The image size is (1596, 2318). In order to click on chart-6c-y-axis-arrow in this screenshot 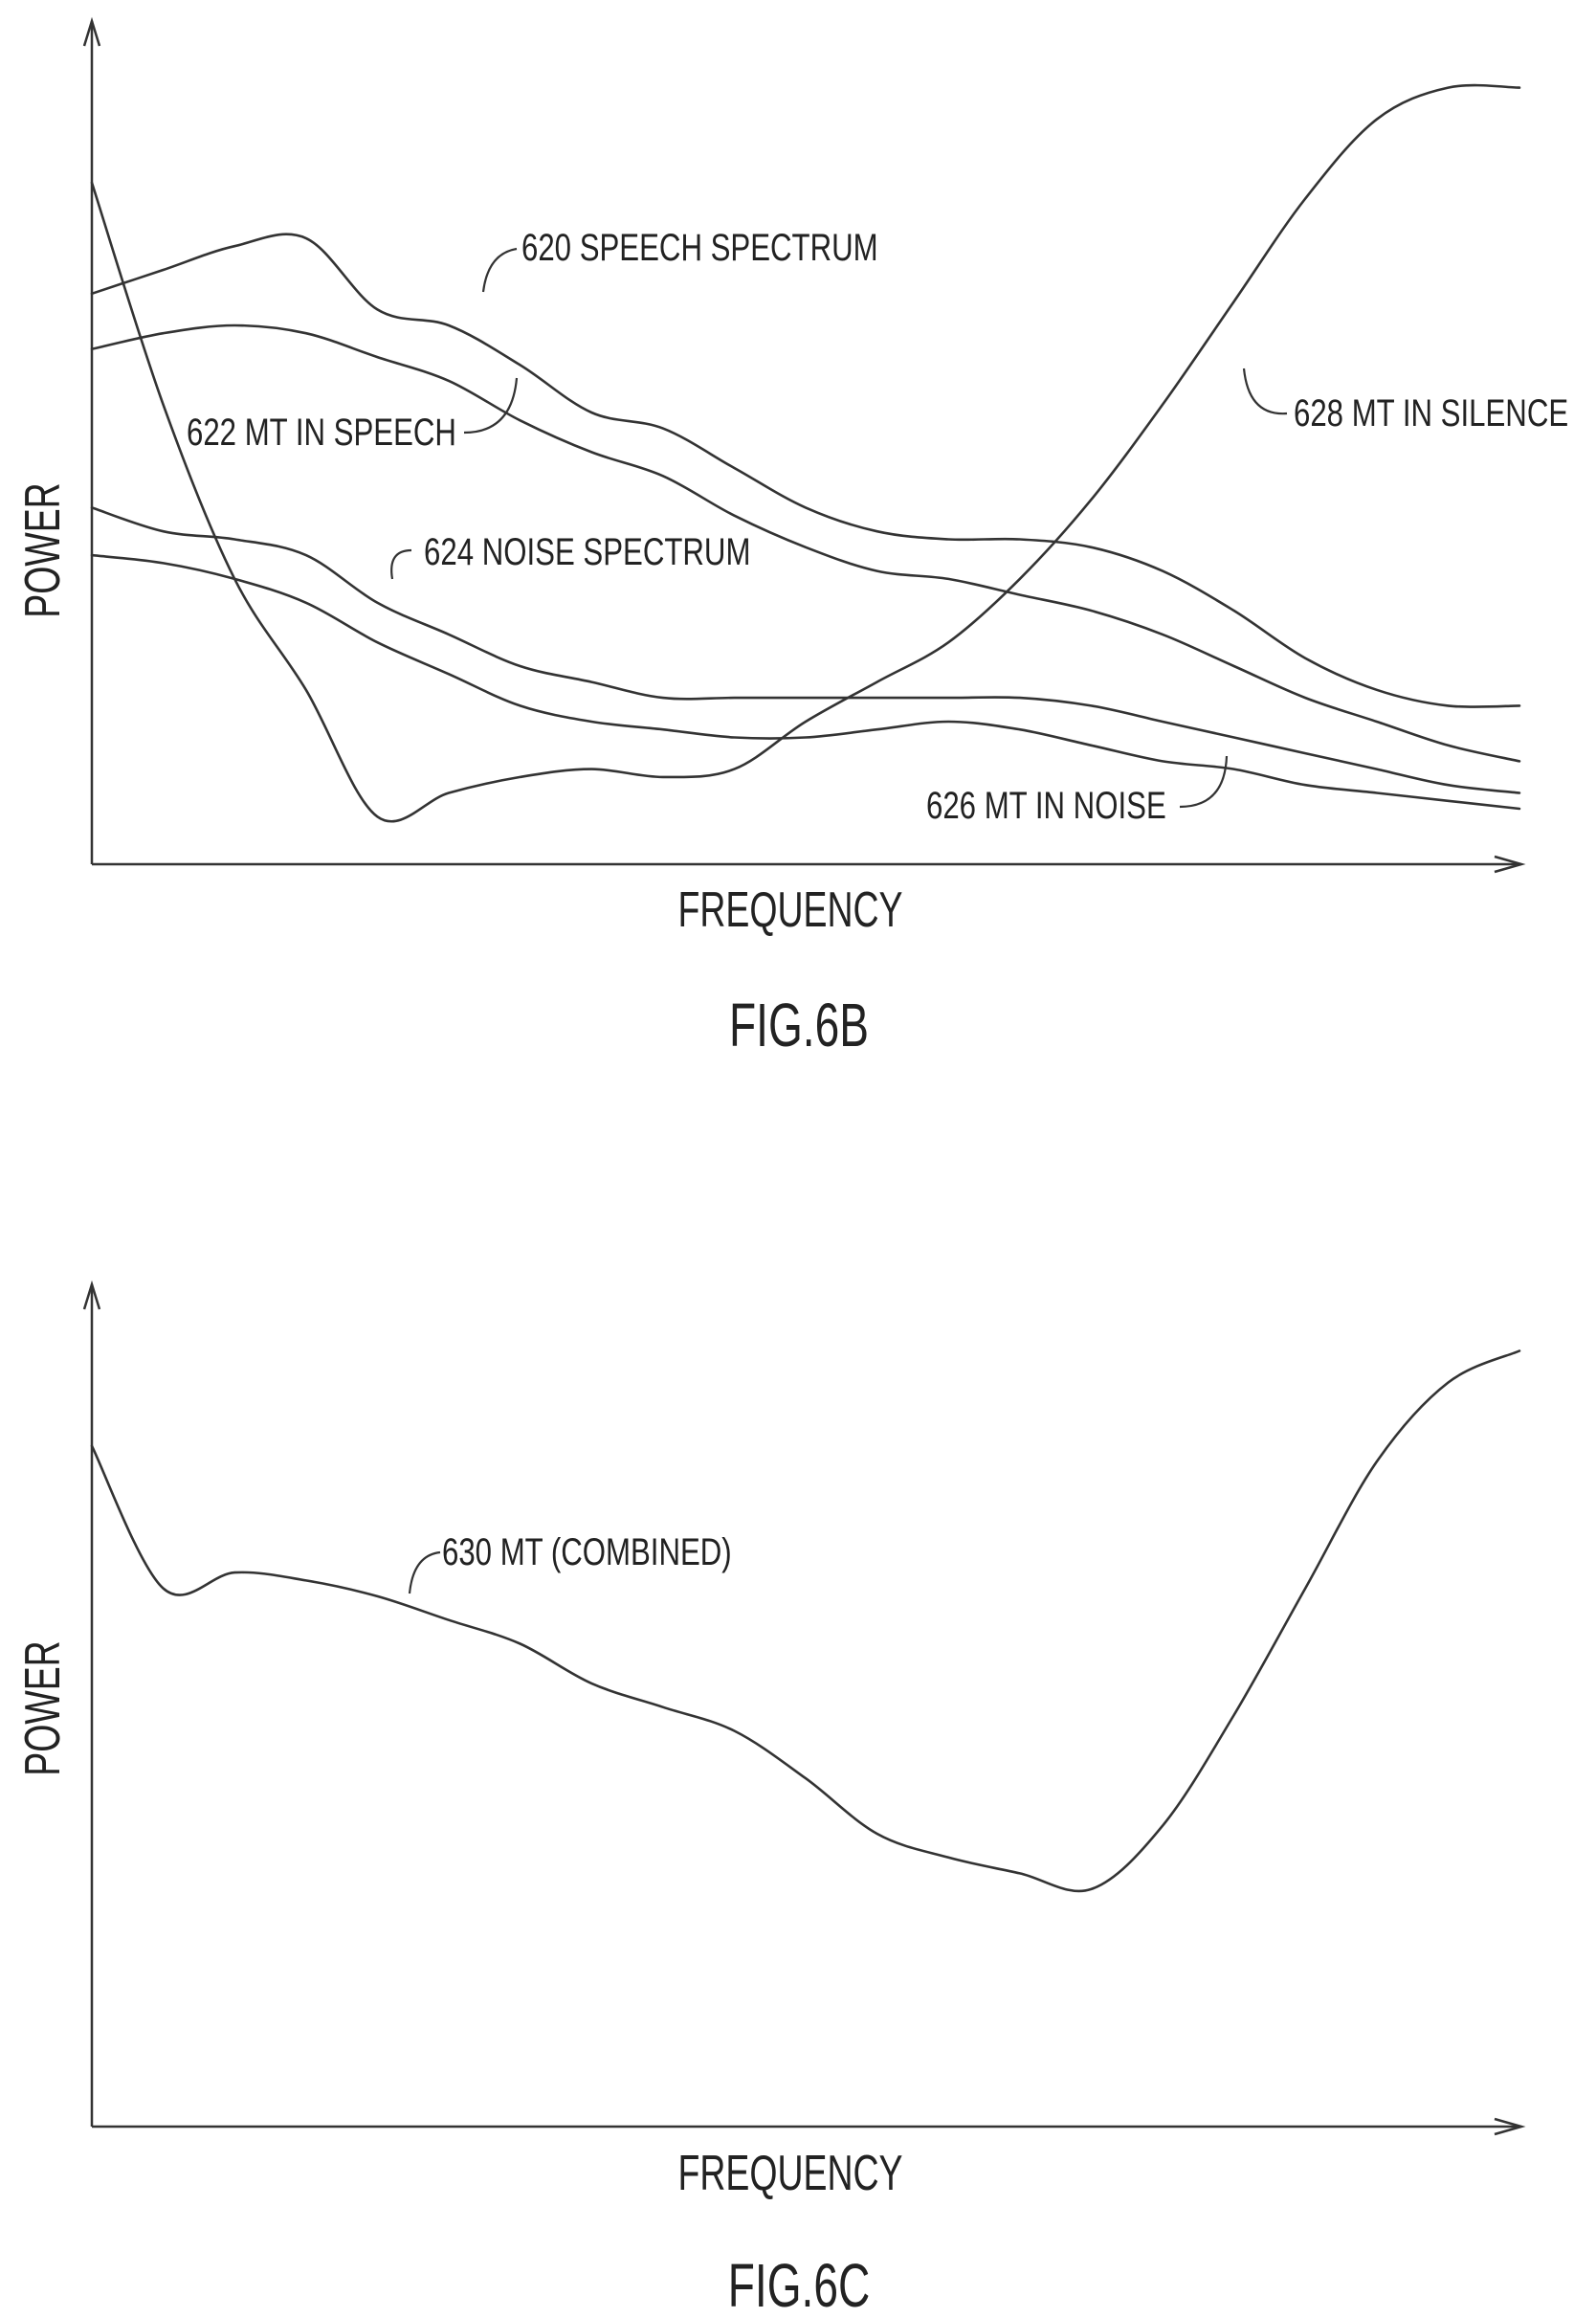, I will do `click(92, 1295)`.